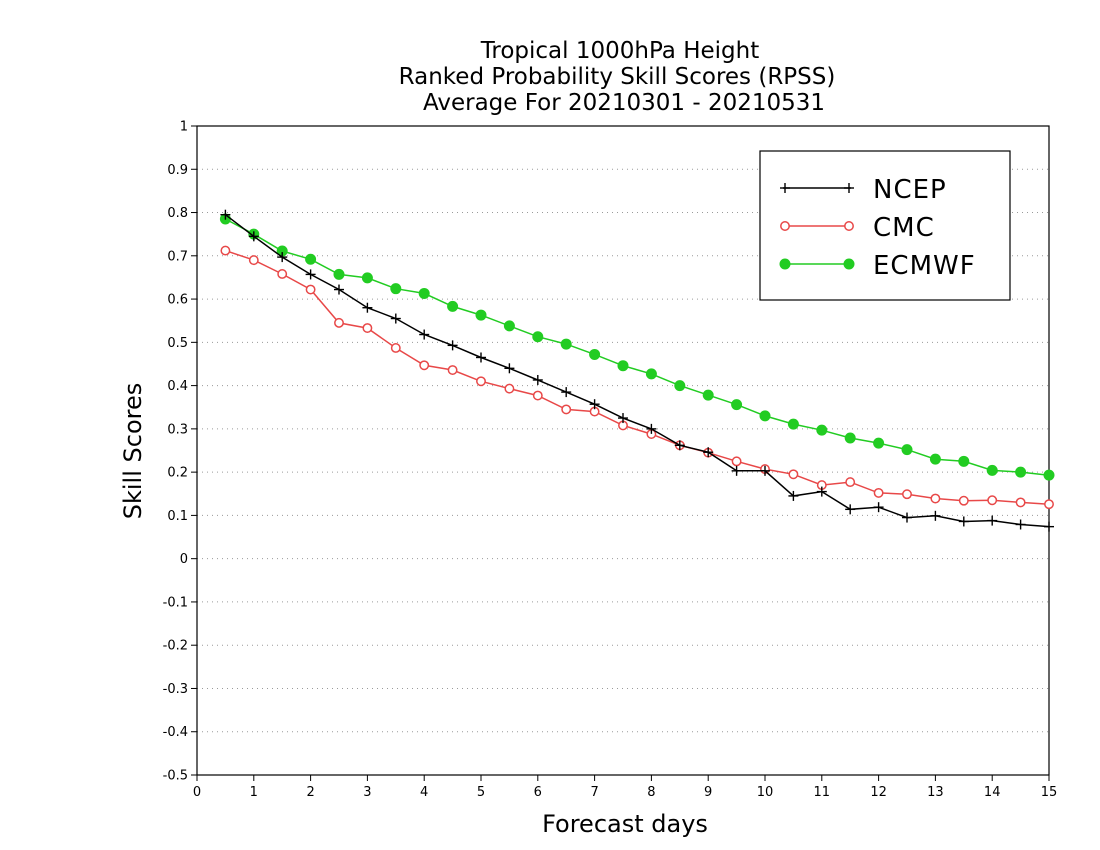  What do you see at coordinates (175, 602) in the screenshot?
I see `y-tick-label: -0.1` at bounding box center [175, 602].